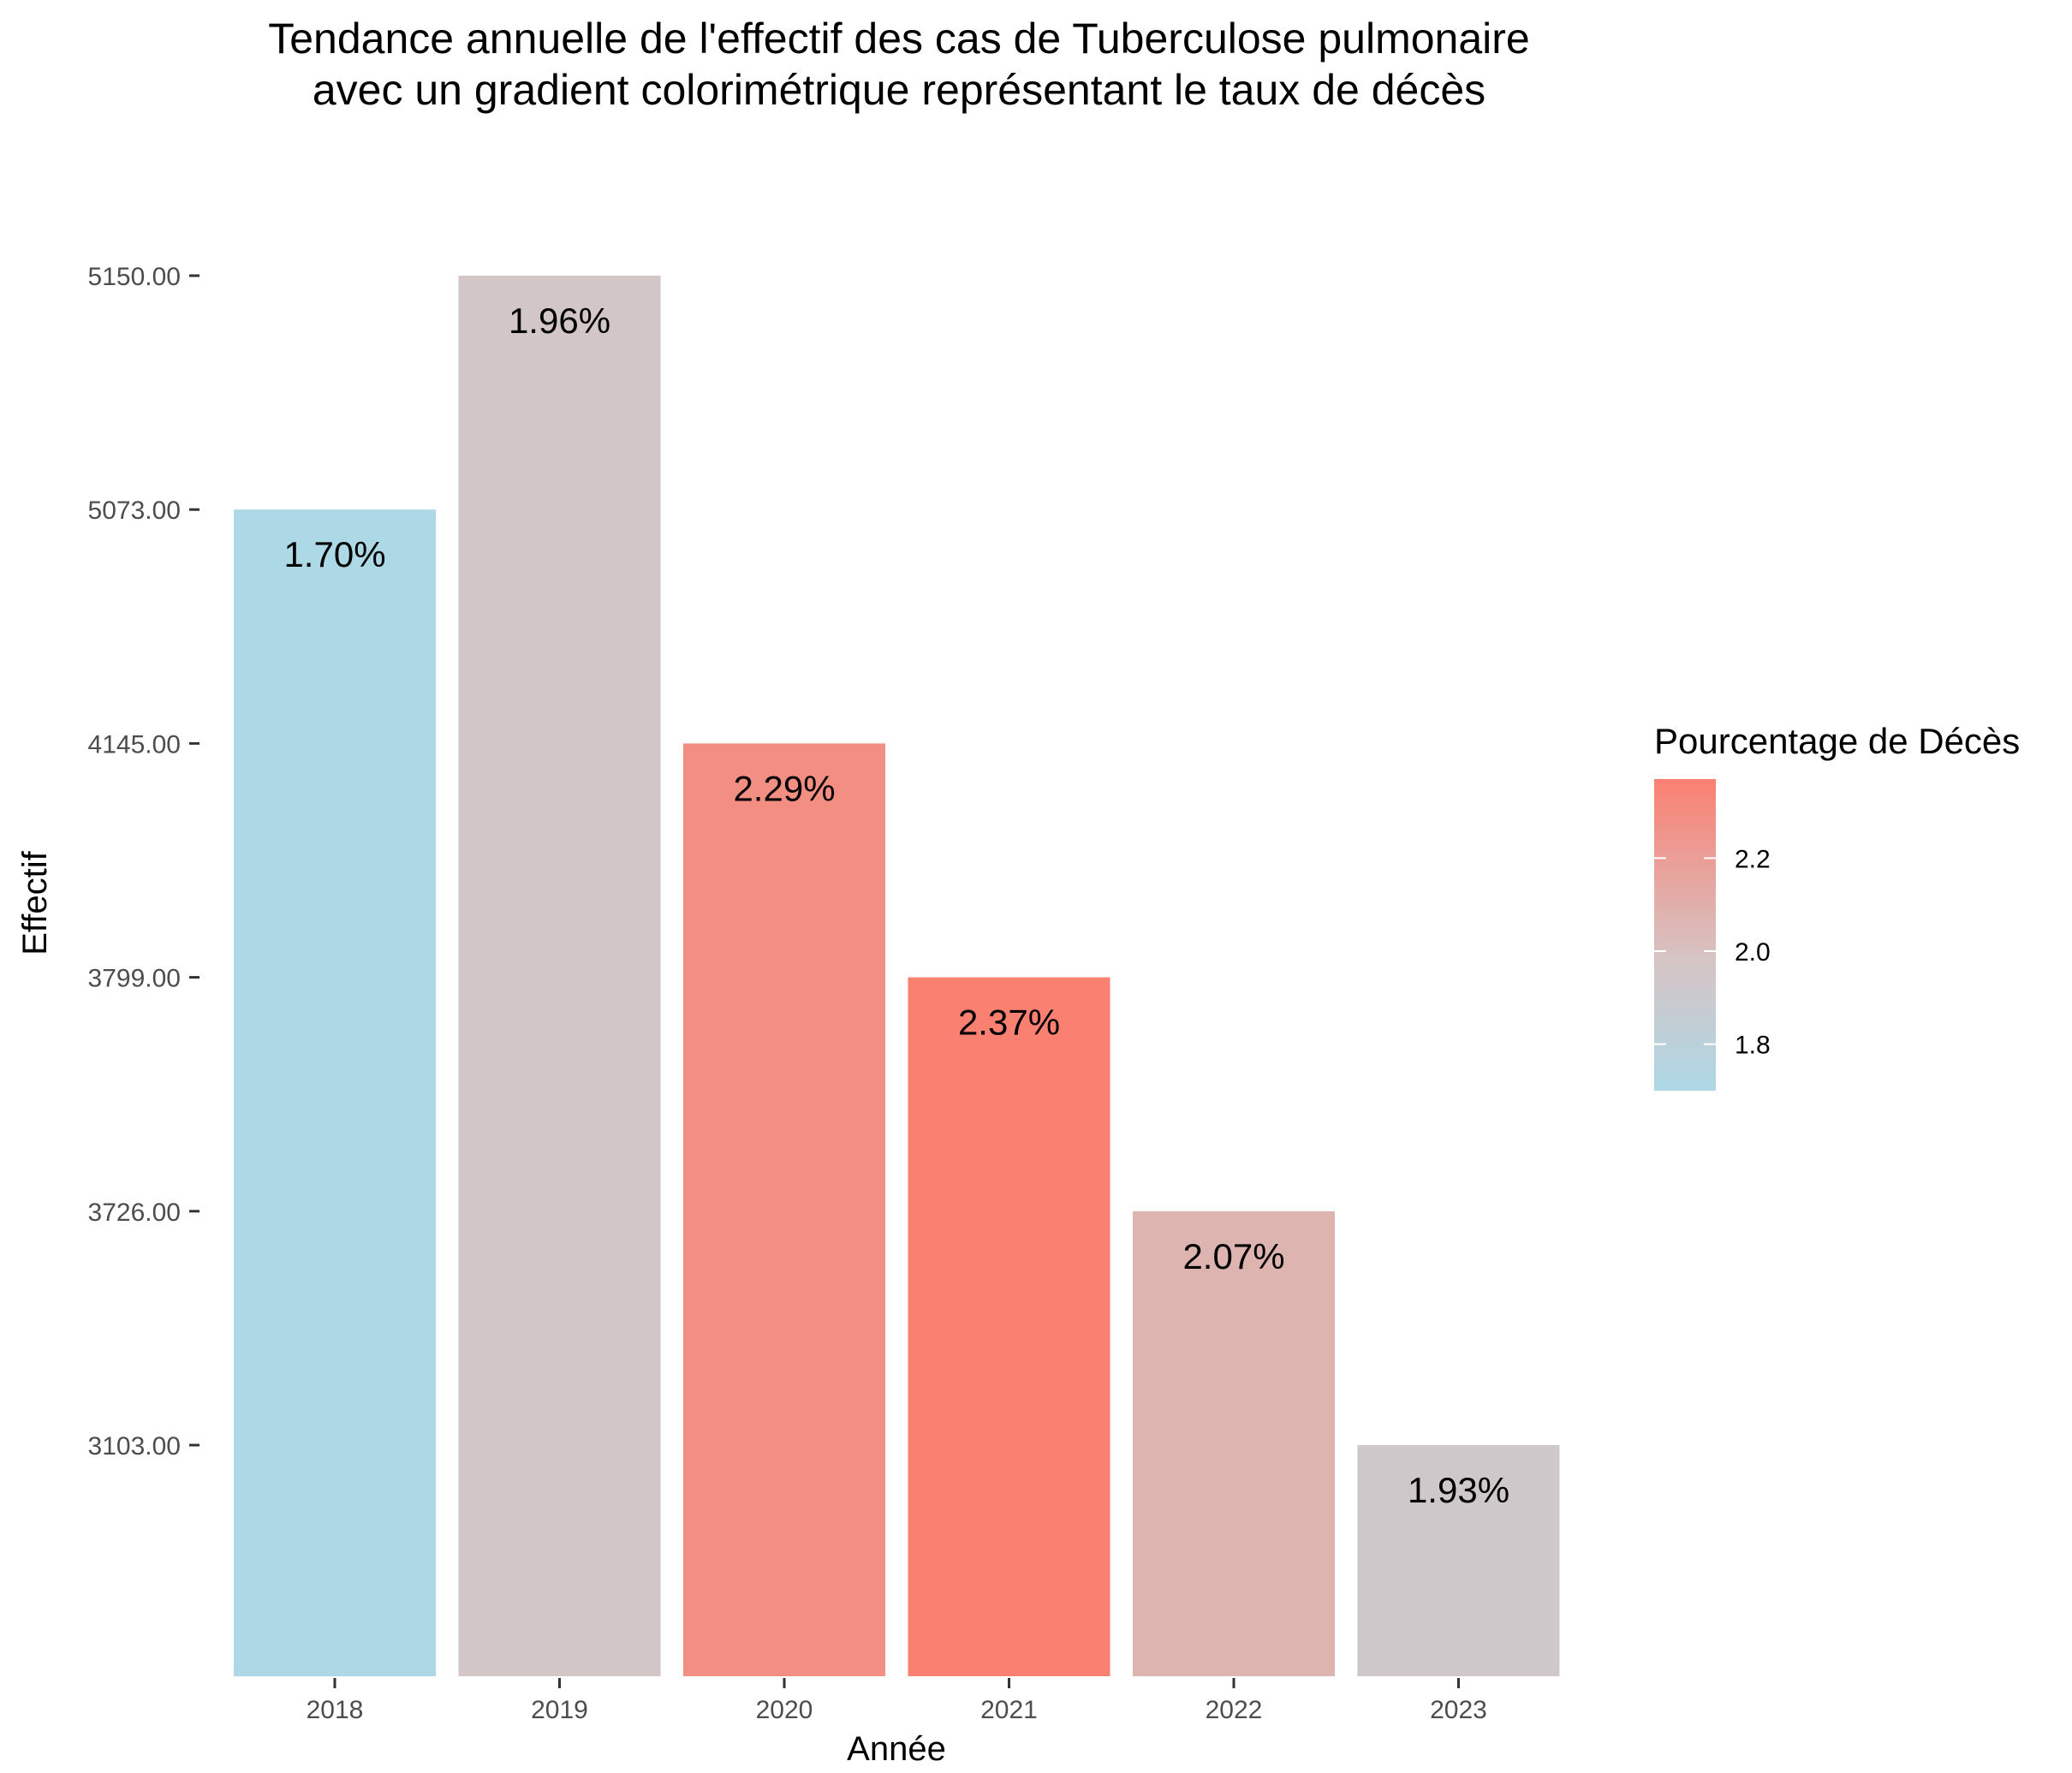  What do you see at coordinates (784, 1710) in the screenshot?
I see `x-tick-label: 2020` at bounding box center [784, 1710].